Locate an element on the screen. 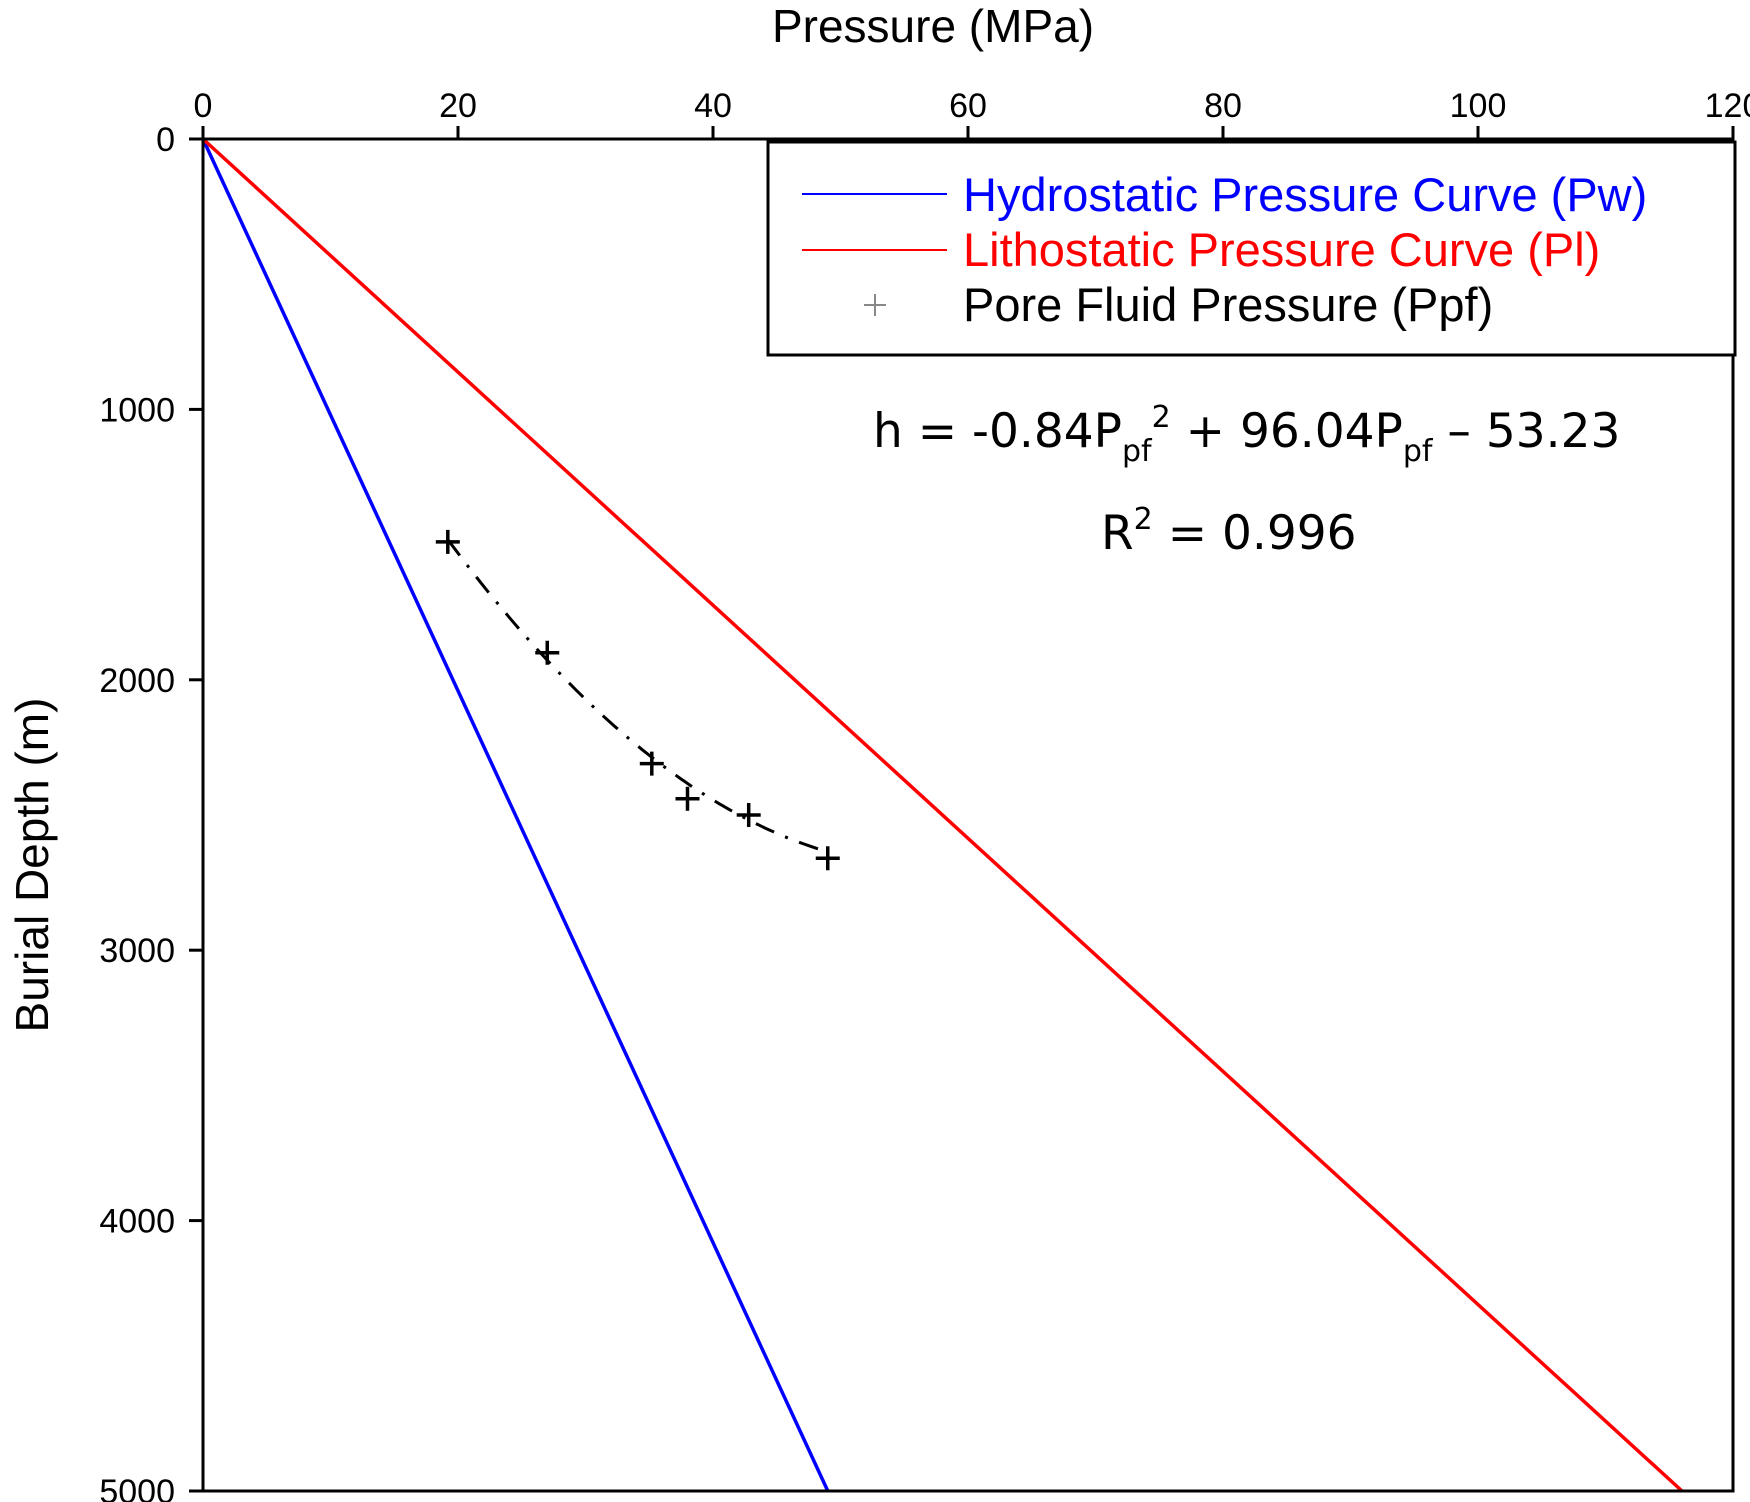 This screenshot has width=1750, height=1502. fit-equation: h = -0.84Ppf2 + 96.04Ppf – 53.23 is located at coordinates (1246, 434).